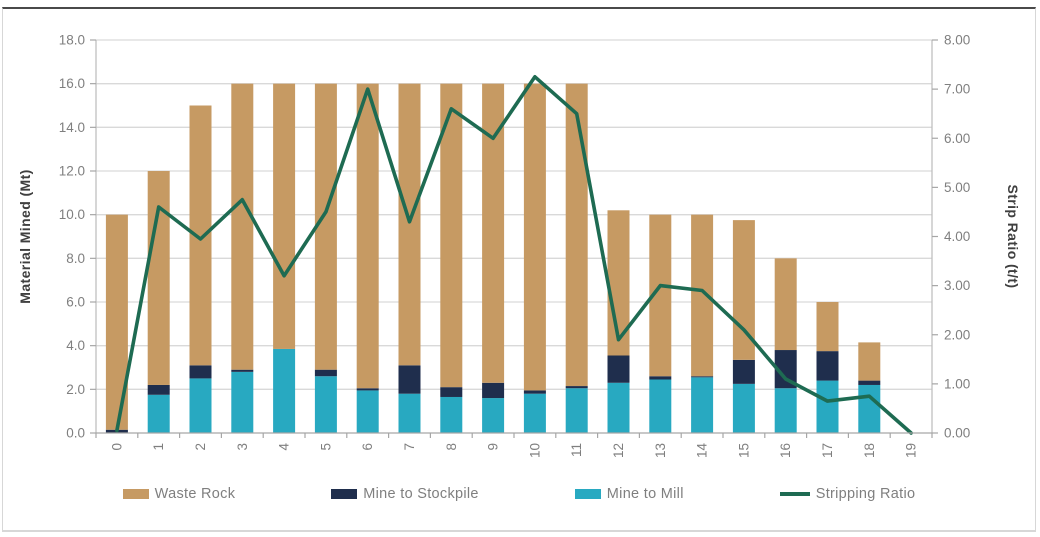  Describe the element at coordinates (794, 494) in the screenshot. I see `stripping-ratio-line-swatch-icon` at that location.